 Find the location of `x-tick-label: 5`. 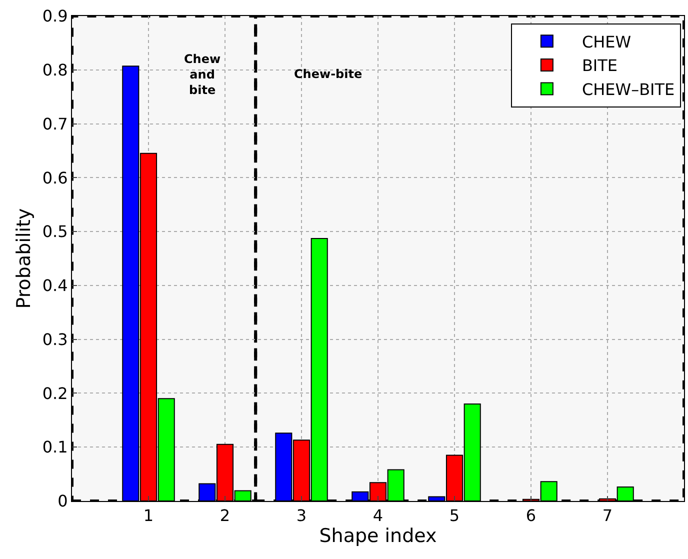

x-tick-label: 5 is located at coordinates (454, 516).